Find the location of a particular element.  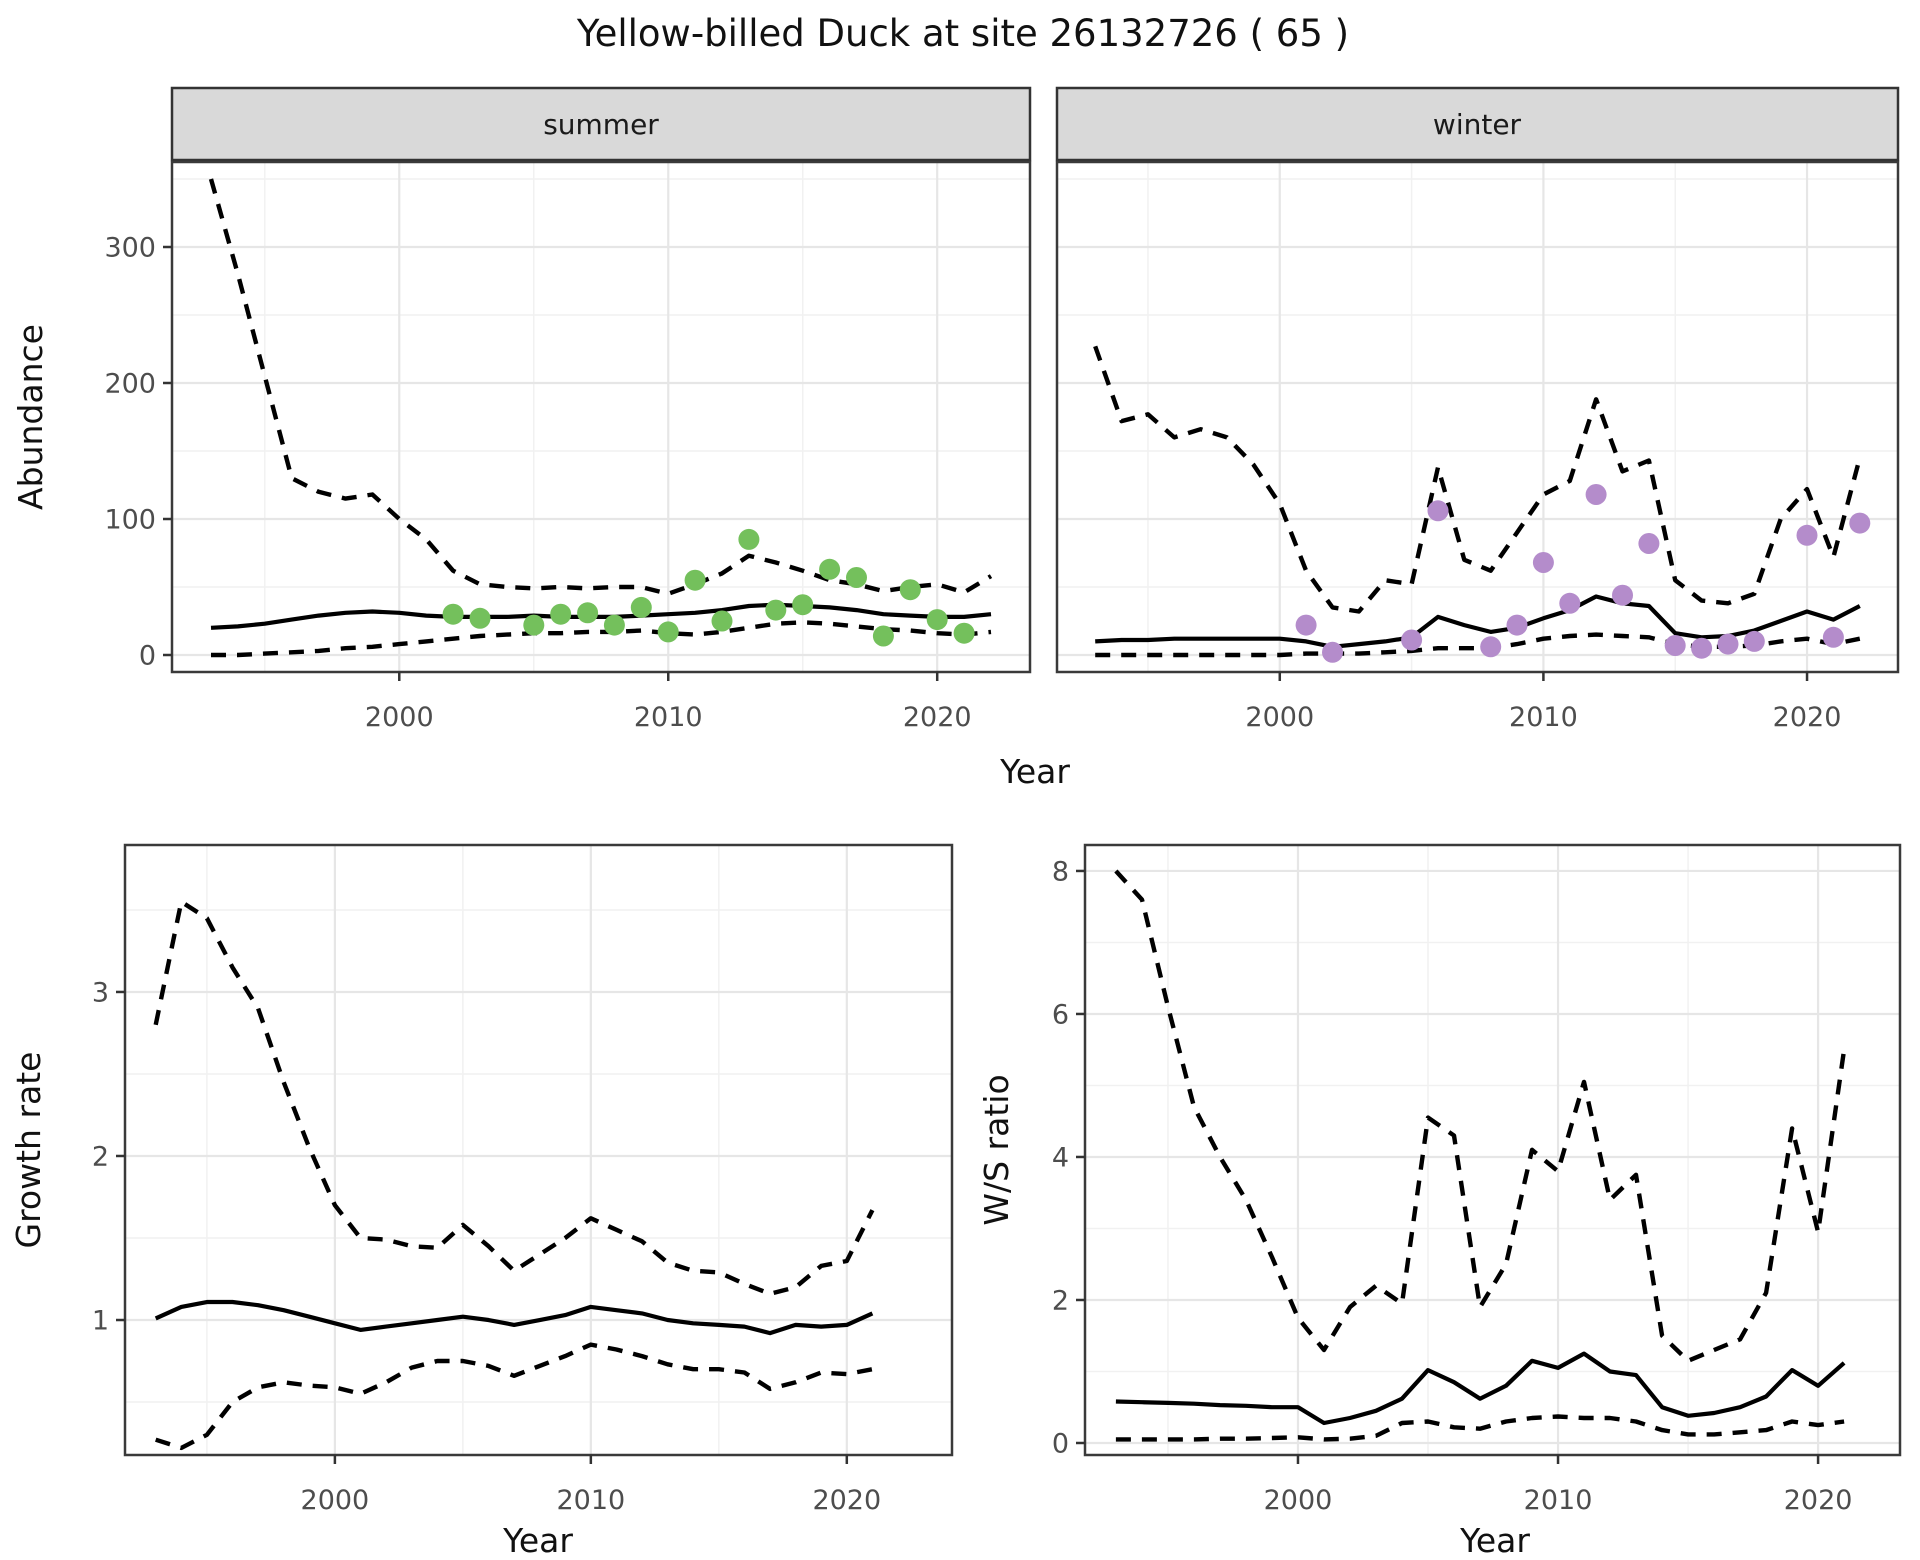

abundance-summer-background is located at coordinates (601, 417).